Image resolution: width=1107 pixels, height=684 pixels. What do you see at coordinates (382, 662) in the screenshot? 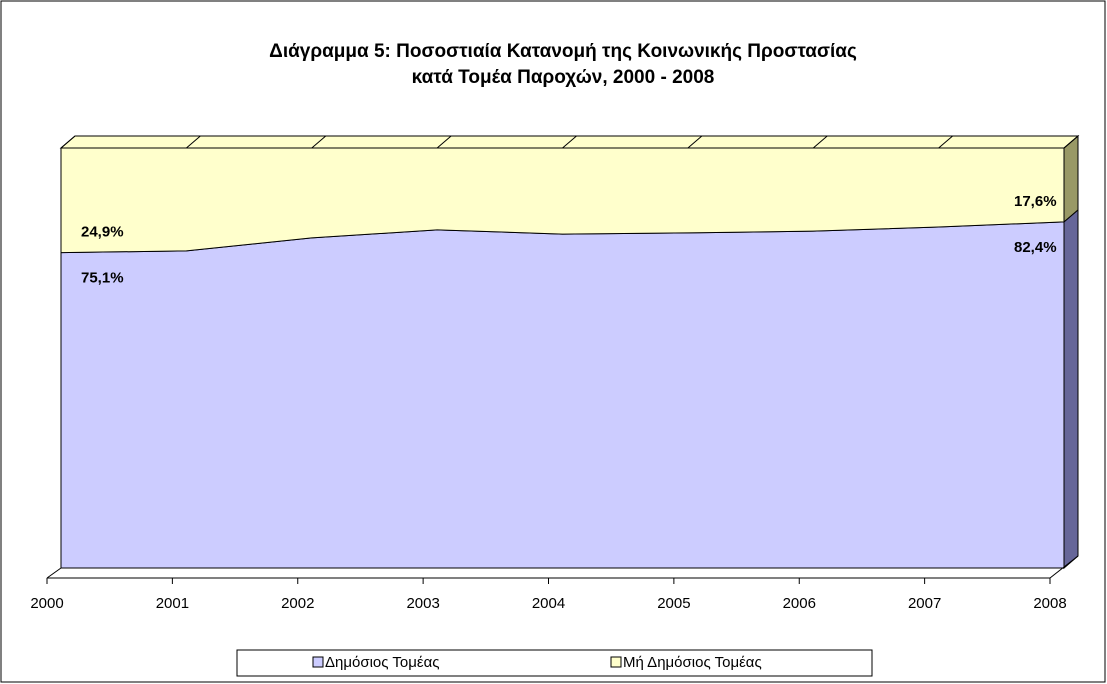
I see `legend-label: Δημόσιος Τομέας` at bounding box center [382, 662].